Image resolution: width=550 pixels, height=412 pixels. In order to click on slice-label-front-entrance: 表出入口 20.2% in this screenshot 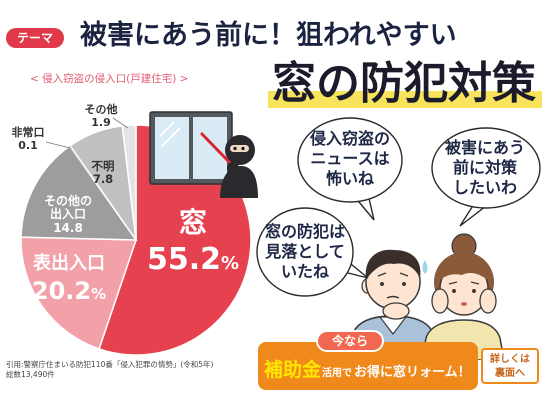, I will do `click(69, 280)`.